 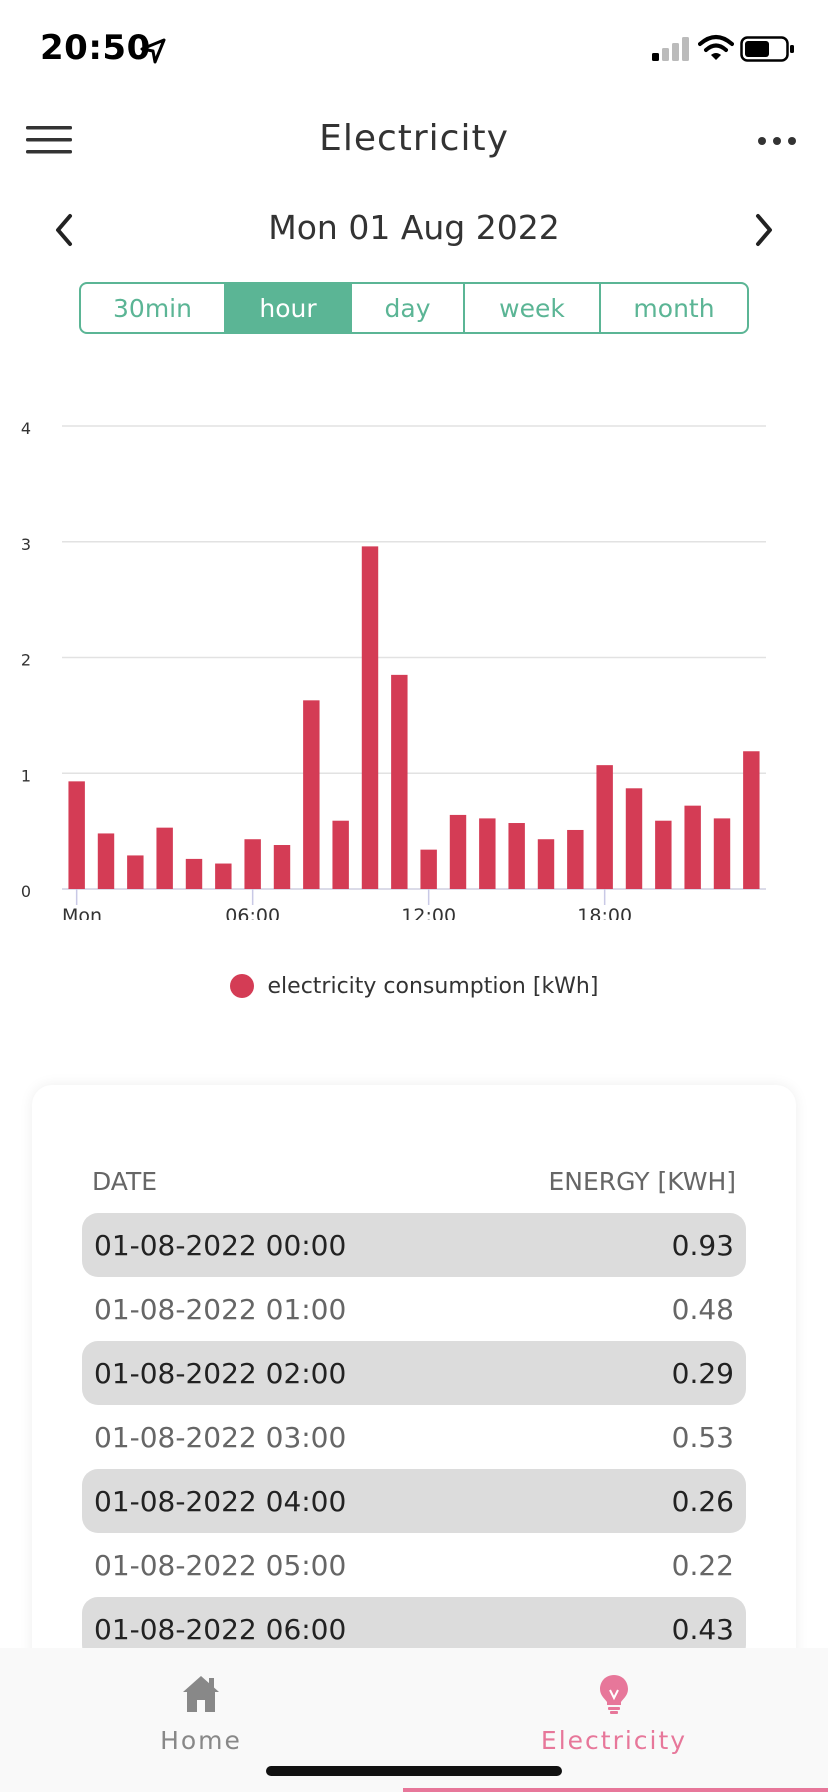 What do you see at coordinates (767, 49) in the screenshot?
I see `battery-icon` at bounding box center [767, 49].